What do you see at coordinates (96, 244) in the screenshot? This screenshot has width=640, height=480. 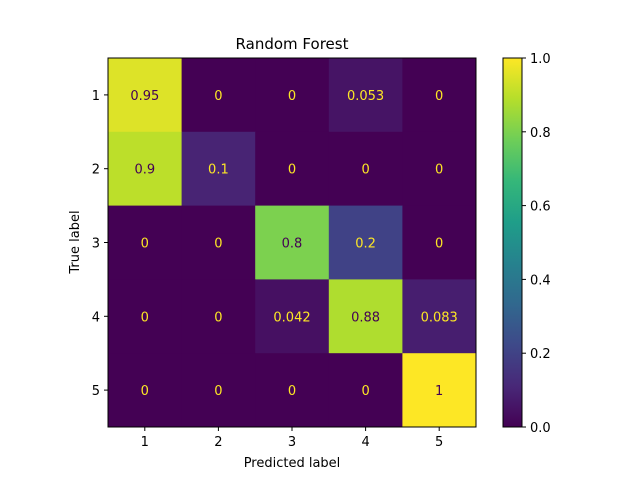 I see `y-tick-label: 3` at bounding box center [96, 244].